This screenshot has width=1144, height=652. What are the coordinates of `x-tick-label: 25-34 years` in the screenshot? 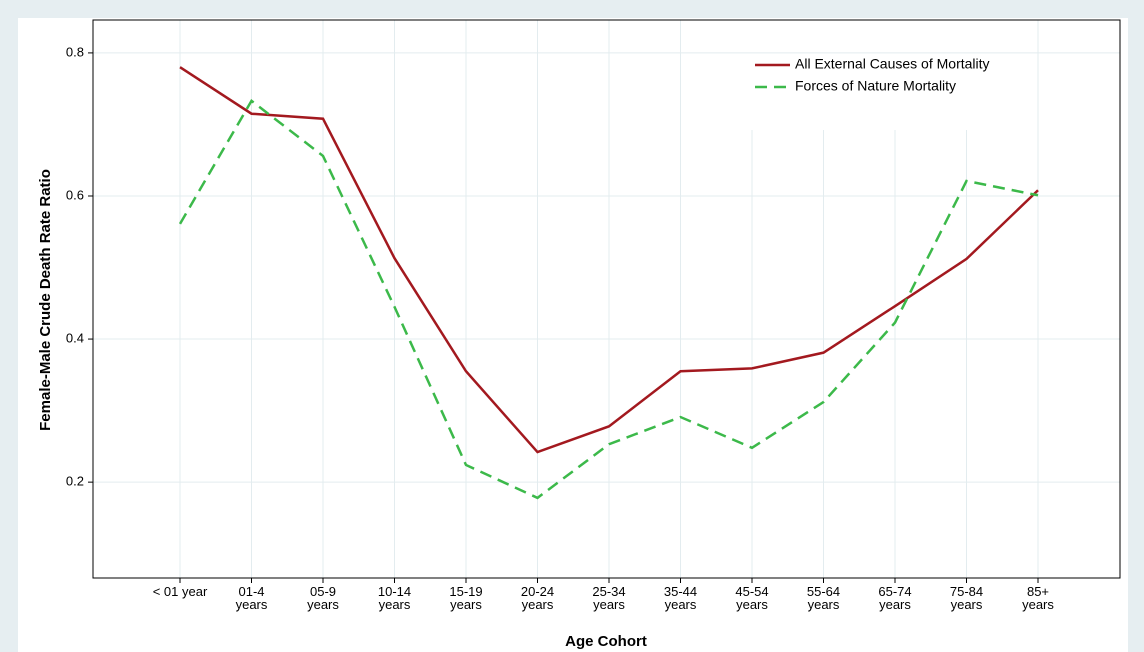 It's located at (609, 598).